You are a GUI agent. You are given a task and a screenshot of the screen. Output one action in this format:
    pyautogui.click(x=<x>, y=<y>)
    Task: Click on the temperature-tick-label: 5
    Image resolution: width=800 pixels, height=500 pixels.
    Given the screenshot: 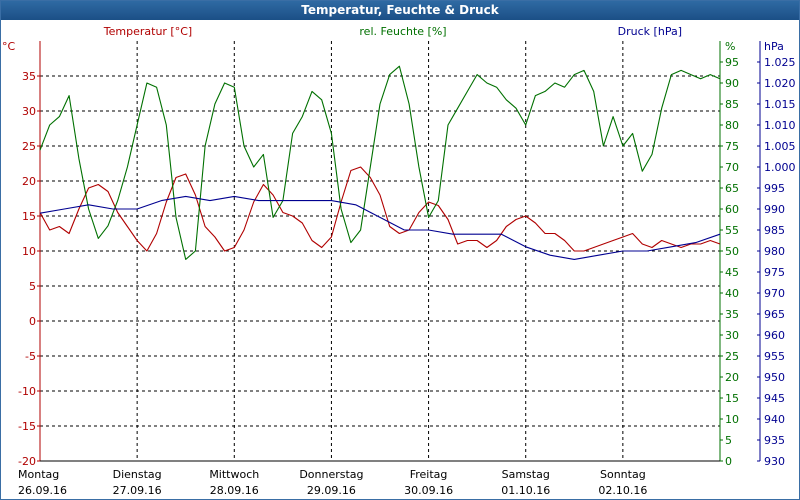 What is the action you would take?
    pyautogui.click(x=32, y=286)
    